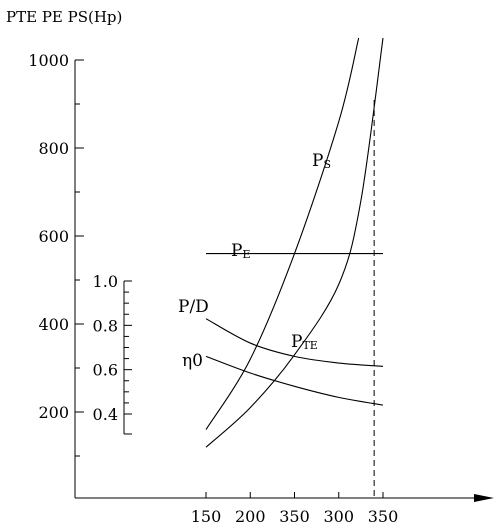  Describe the element at coordinates (294, 380) in the screenshot. I see `series-line--0` at that location.